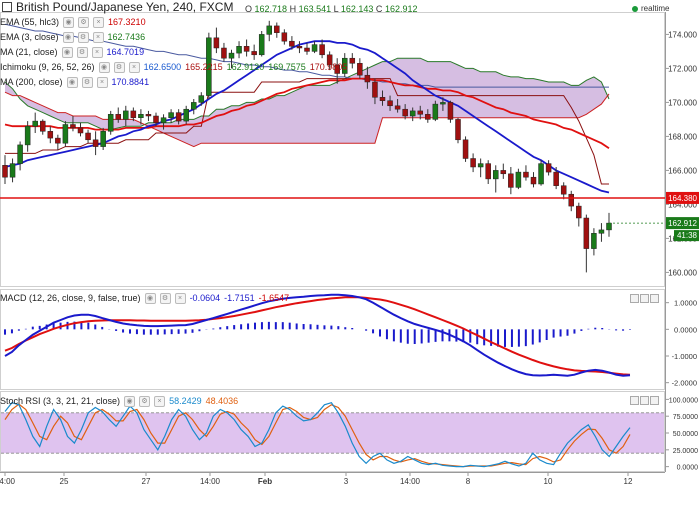 Image resolution: width=699 pixels, height=510 pixels. I want to click on legend-ichimoku-v3: 162.9120, so click(245, 67).